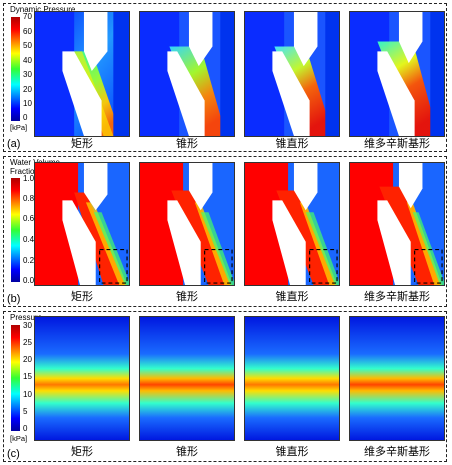 Image resolution: width=452 pixels, height=465 pixels. I want to click on colorbar-tick: 50, so click(27, 45).